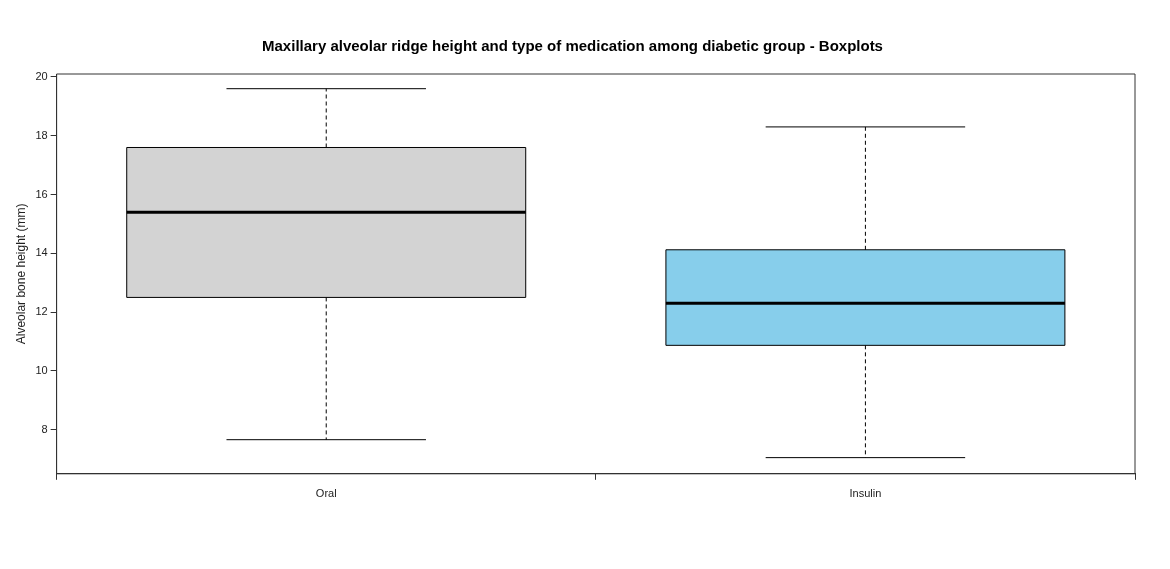  What do you see at coordinates (41, 193) in the screenshot?
I see `y-tick-label: 16` at bounding box center [41, 193].